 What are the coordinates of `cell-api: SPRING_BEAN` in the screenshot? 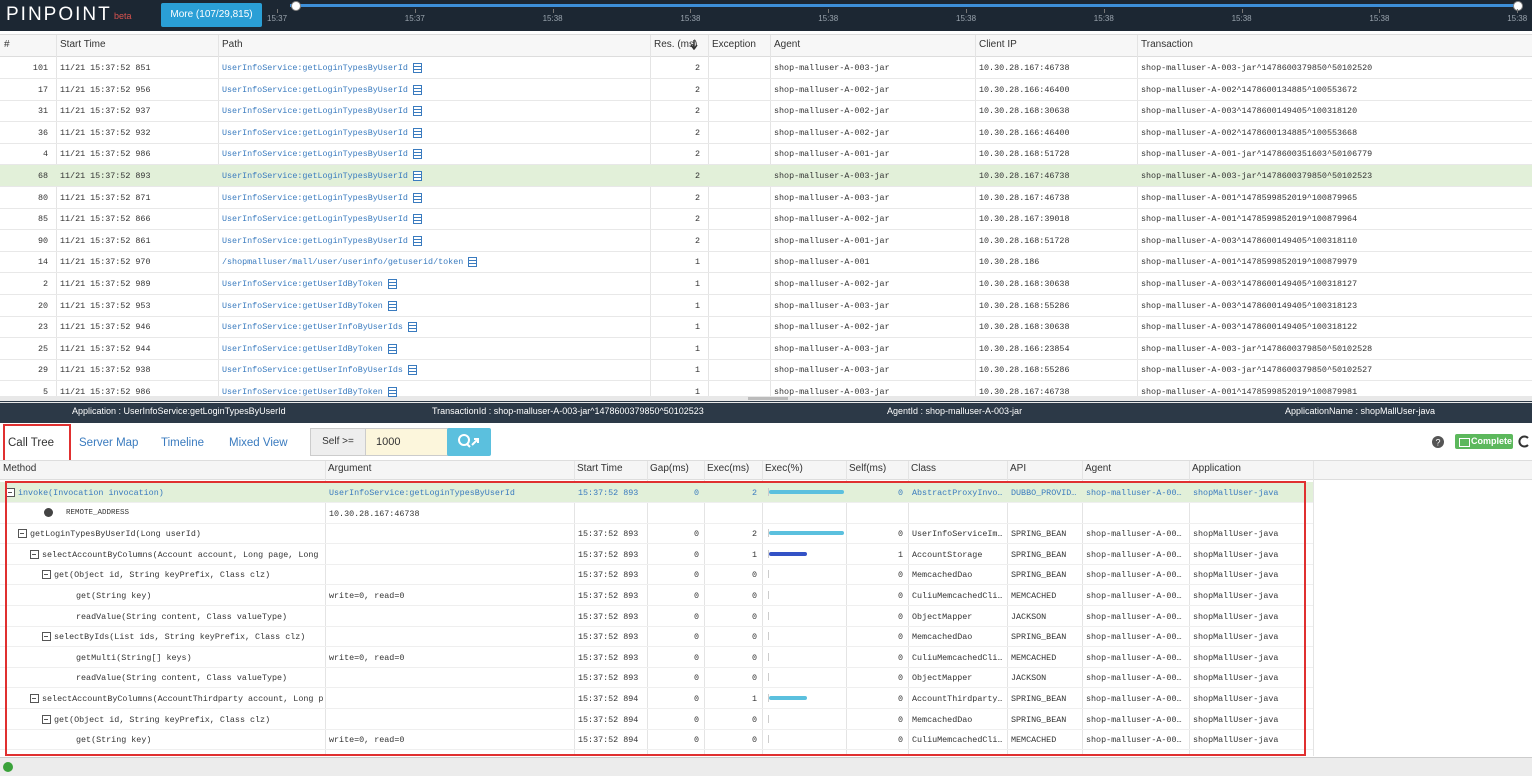 It's located at (1039, 637).